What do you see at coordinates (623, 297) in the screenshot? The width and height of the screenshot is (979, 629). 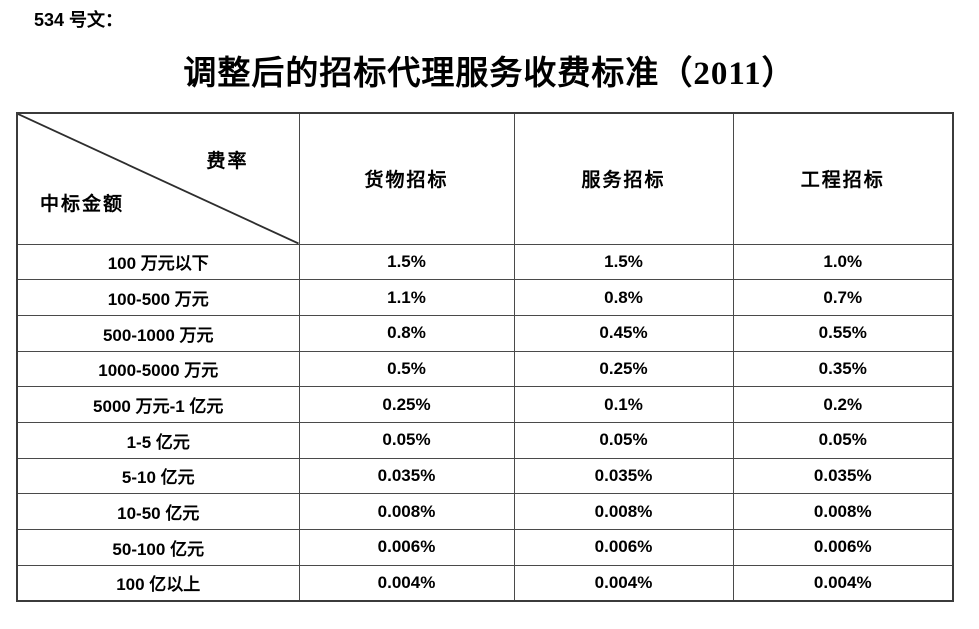 I see `rate-cell-services: 0.8%` at bounding box center [623, 297].